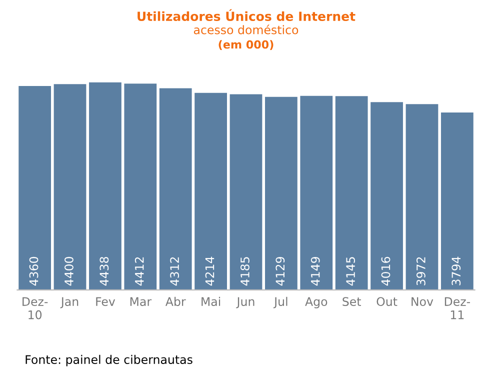 Image resolution: width=492 pixels, height=379 pixels. What do you see at coordinates (175, 271) in the screenshot?
I see `data-label: 4312` at bounding box center [175, 271].